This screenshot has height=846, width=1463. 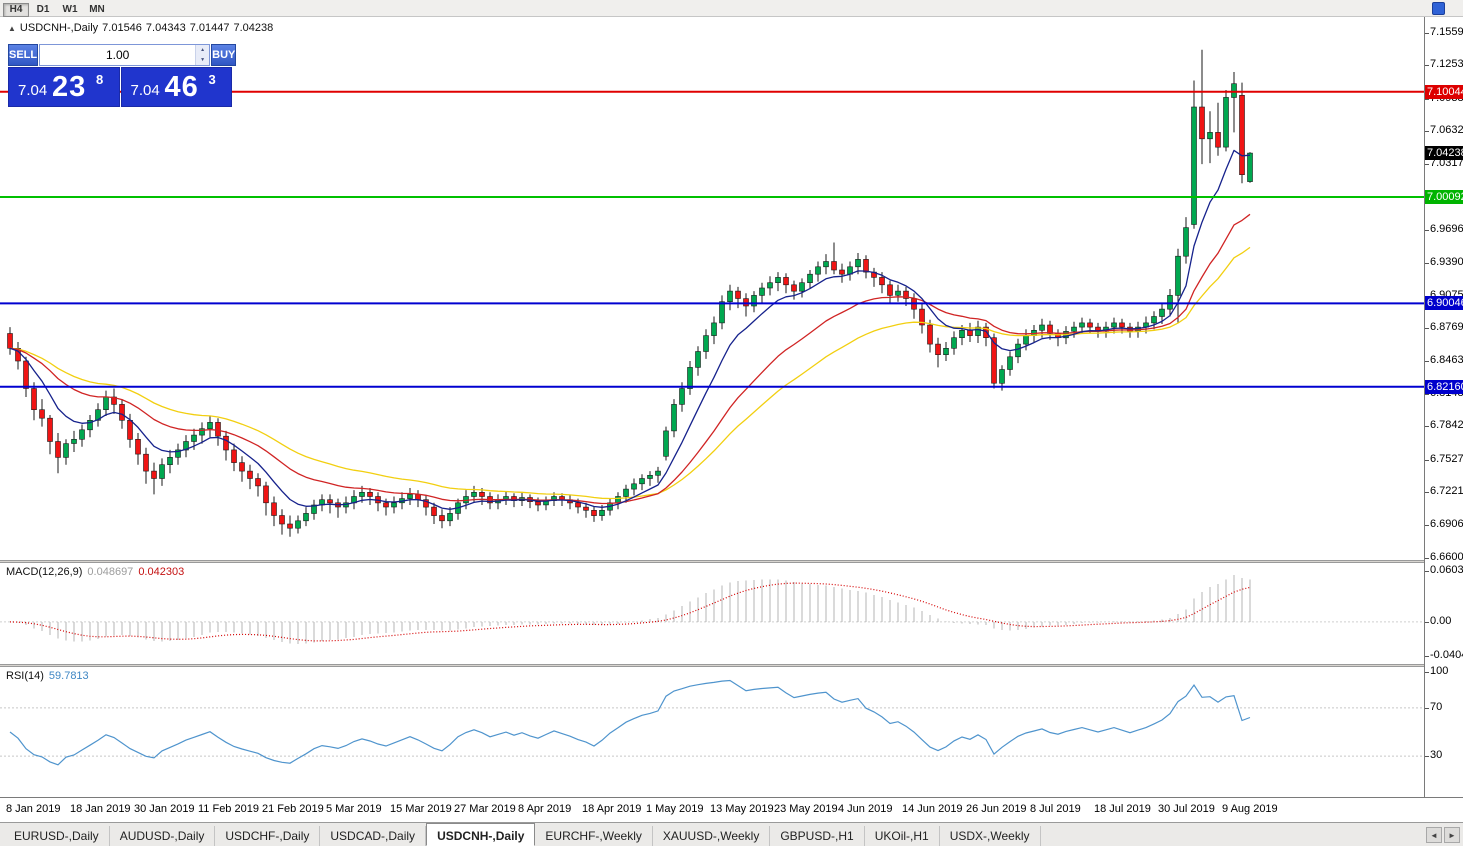 What do you see at coordinates (1444, 197) in the screenshot?
I see `price-badge: 7.00092` at bounding box center [1444, 197].